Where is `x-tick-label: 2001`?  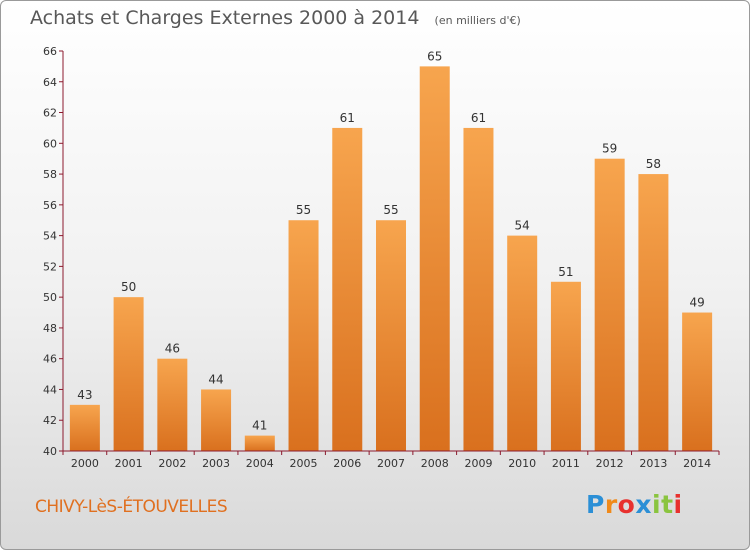
x-tick-label: 2001 is located at coordinates (129, 463).